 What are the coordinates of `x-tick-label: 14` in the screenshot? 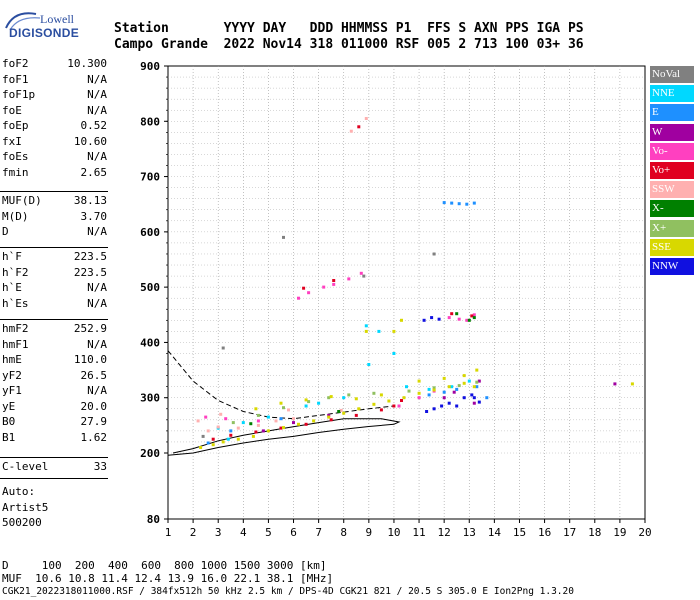 It's located at (495, 532).